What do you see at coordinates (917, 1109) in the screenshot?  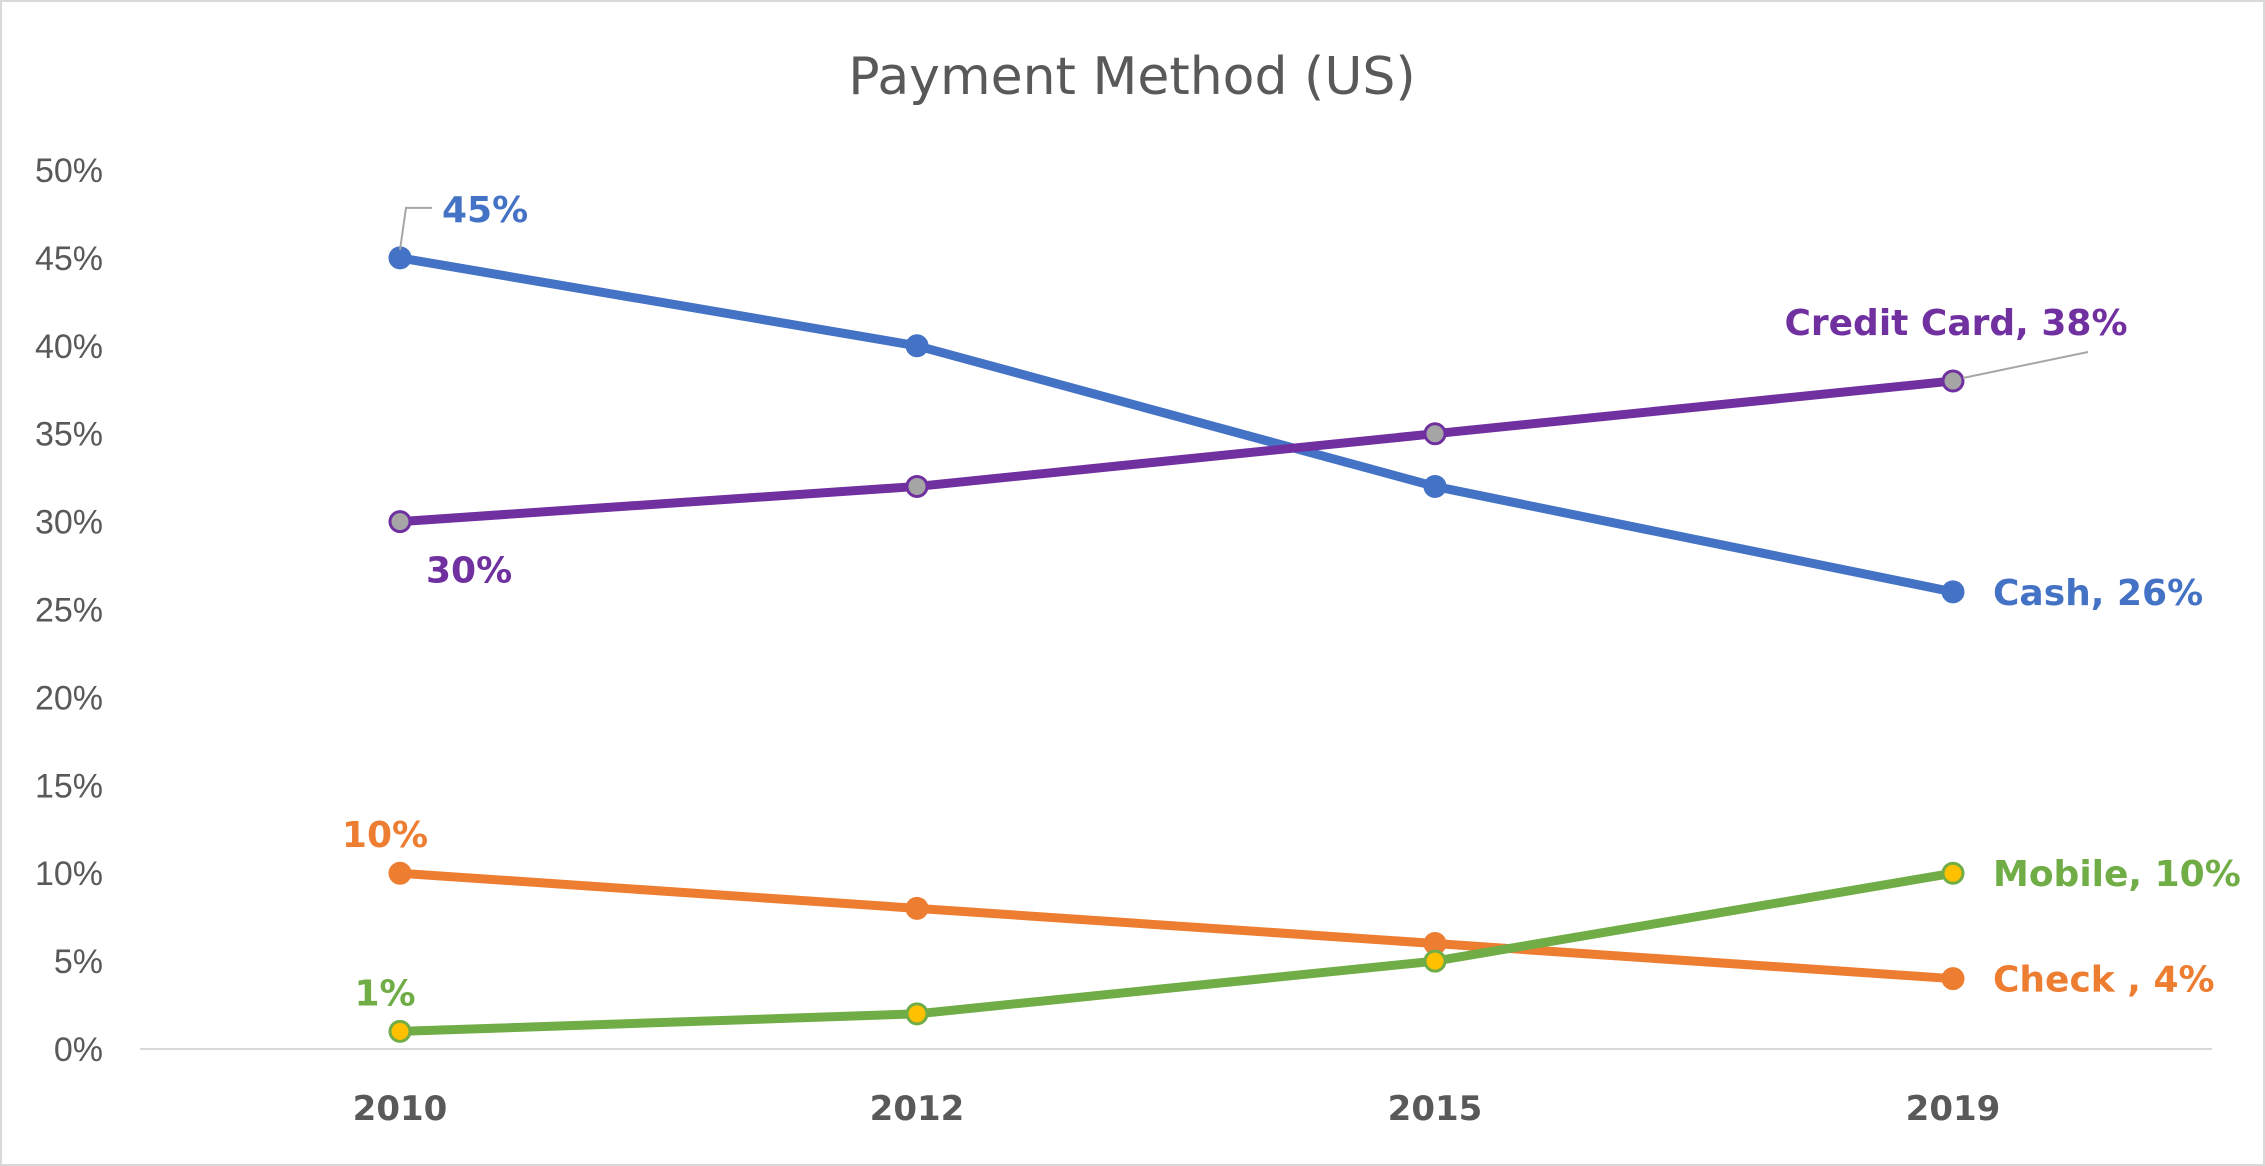 I see `x-tick-label: 2012` at bounding box center [917, 1109].